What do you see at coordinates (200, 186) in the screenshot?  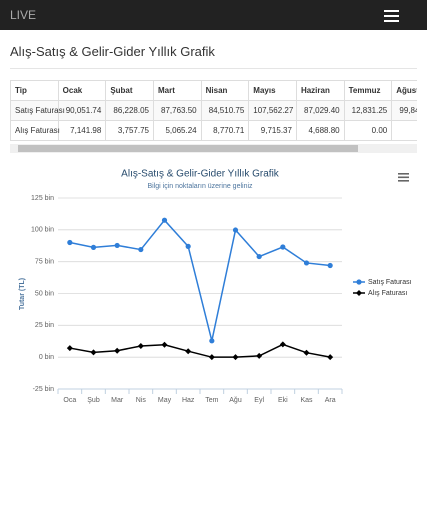 I see `chart-subtitle: Bilgi için noktaların üzerine geliniz` at bounding box center [200, 186].